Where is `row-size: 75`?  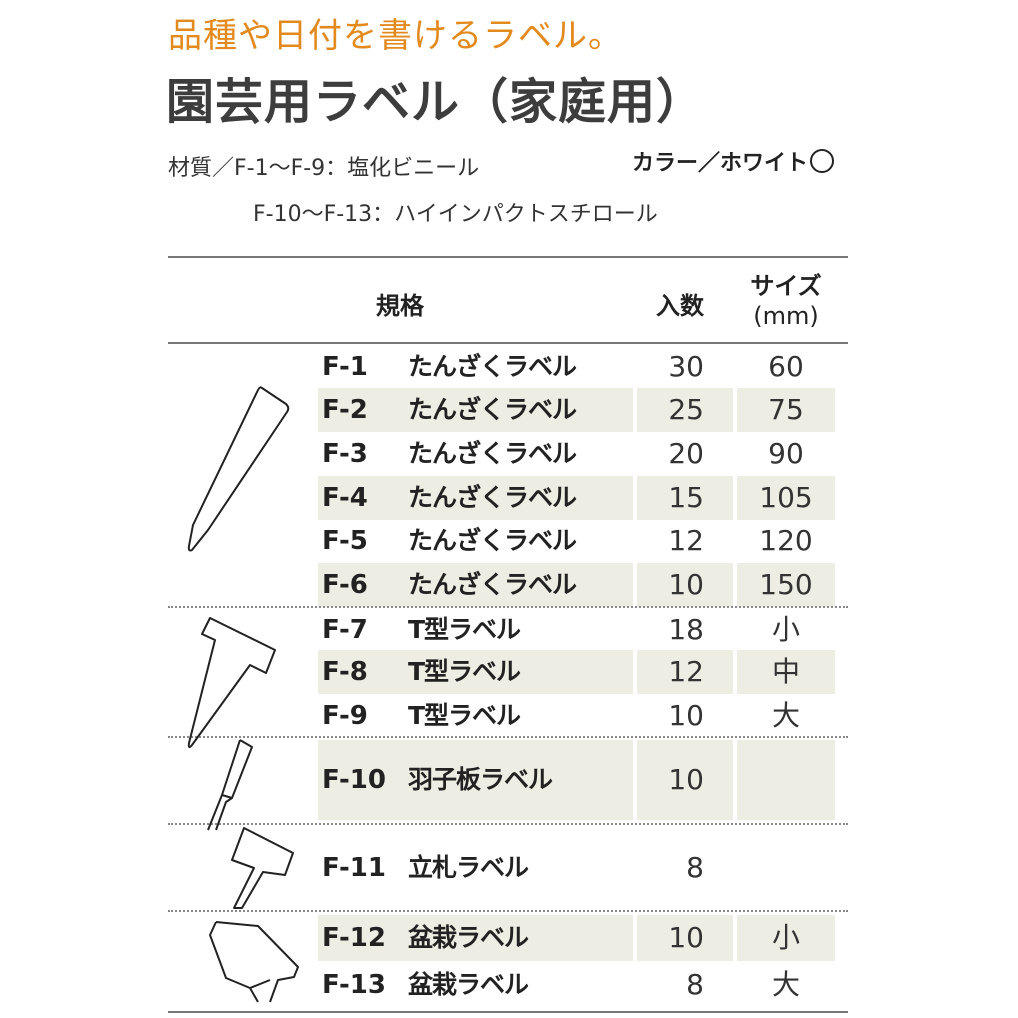 row-size: 75 is located at coordinates (786, 409).